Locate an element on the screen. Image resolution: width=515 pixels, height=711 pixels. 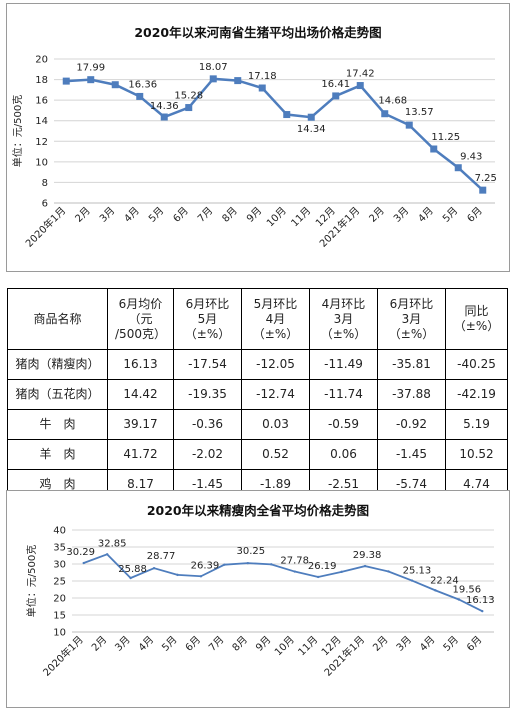
data-label: 11.25 is located at coordinates (445, 137).